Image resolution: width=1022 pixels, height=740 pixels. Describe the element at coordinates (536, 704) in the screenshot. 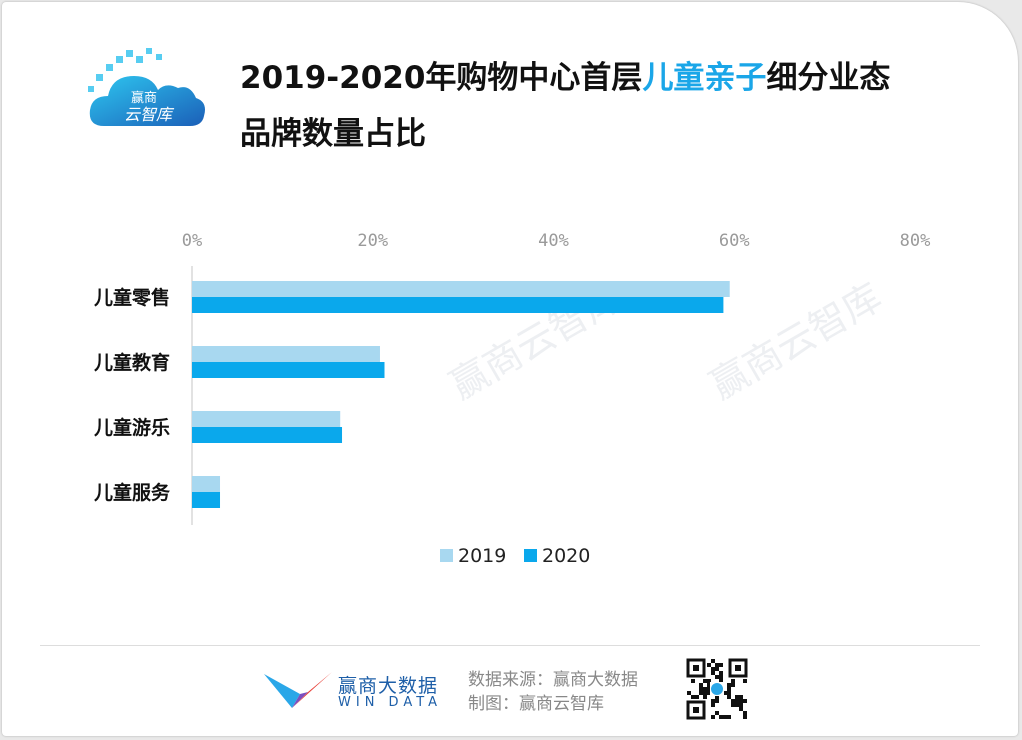

I see `made-by: 制图：赢商云智库` at that location.